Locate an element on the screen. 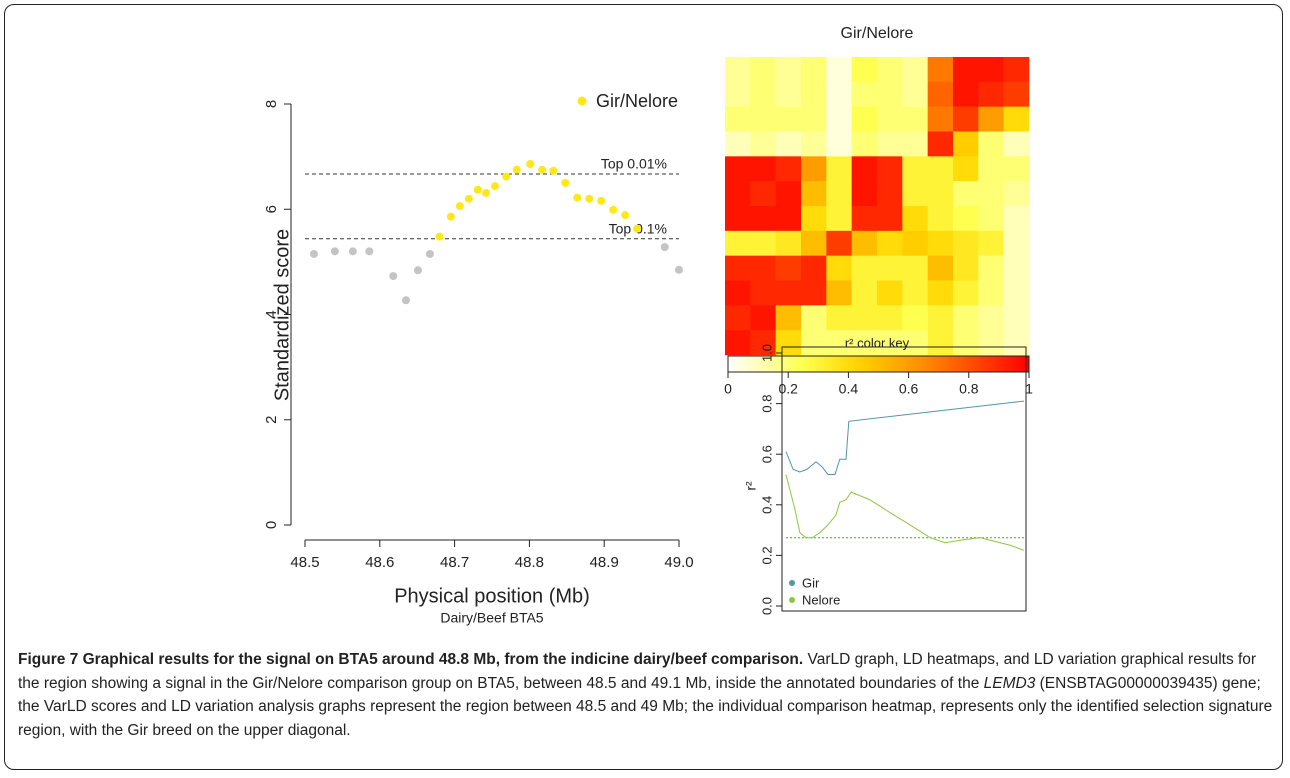  y-tick-label: 0.0 is located at coordinates (766, 606).